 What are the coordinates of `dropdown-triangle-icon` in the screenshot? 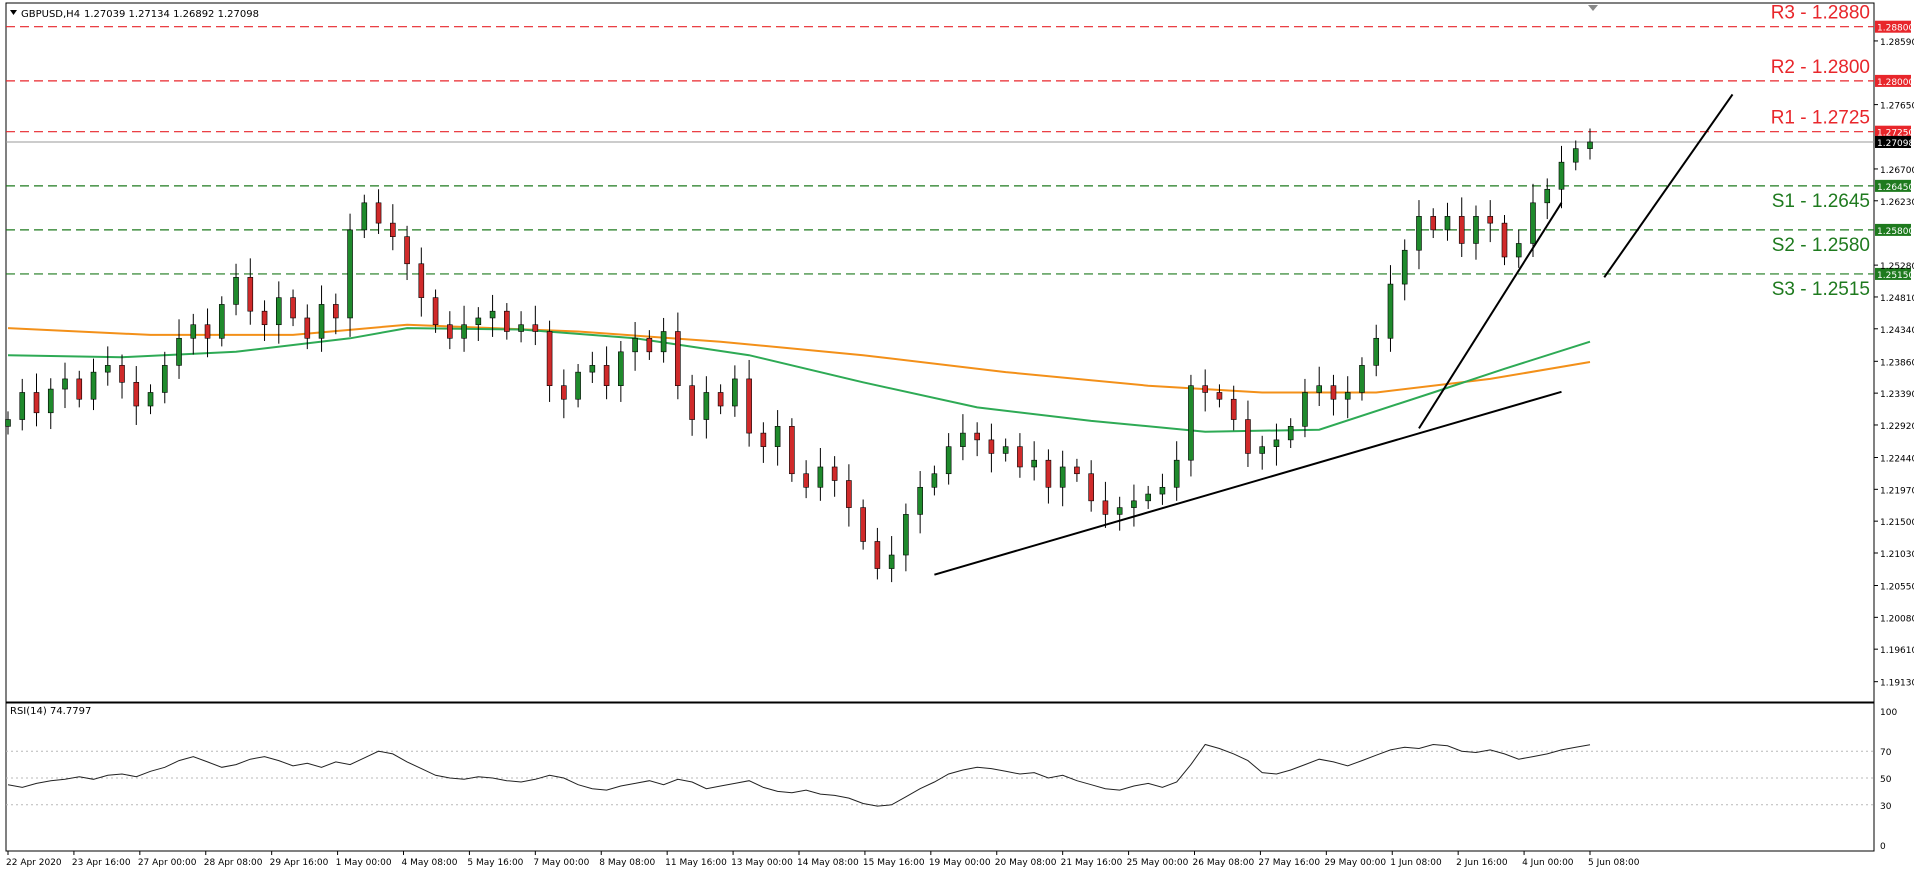 It's located at (13, 12).